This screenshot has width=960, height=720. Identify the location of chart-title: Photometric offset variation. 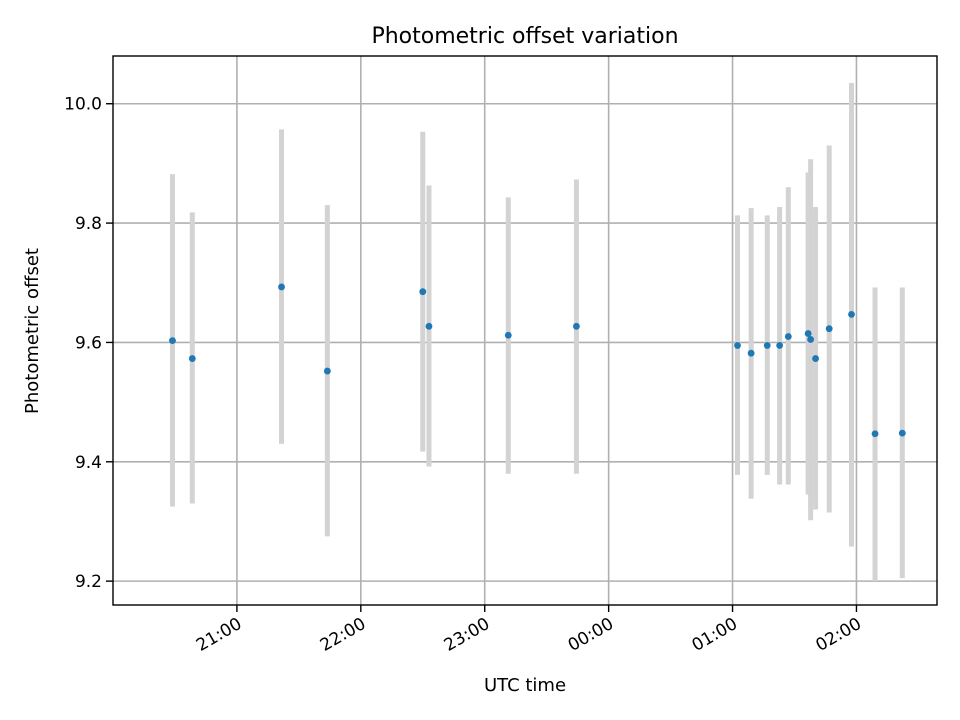
(524, 36).